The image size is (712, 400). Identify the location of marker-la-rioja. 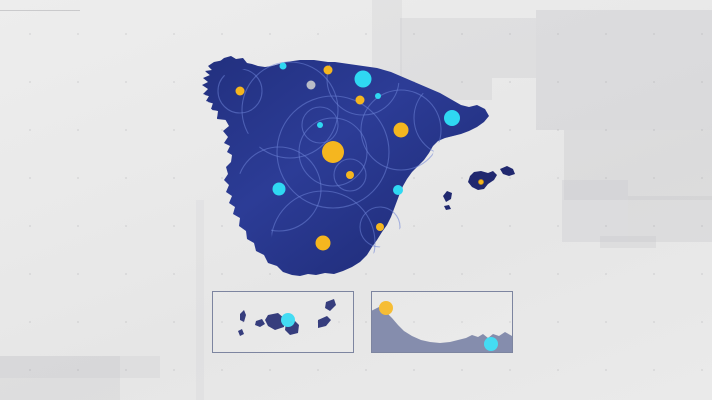
(378, 96).